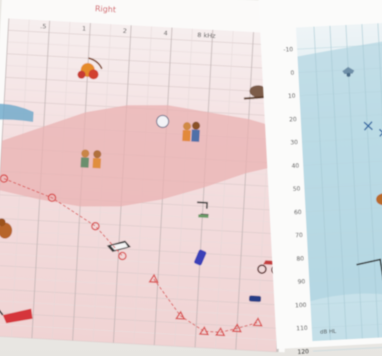  I want to click on db-tick-label: 70, so click(299, 235).